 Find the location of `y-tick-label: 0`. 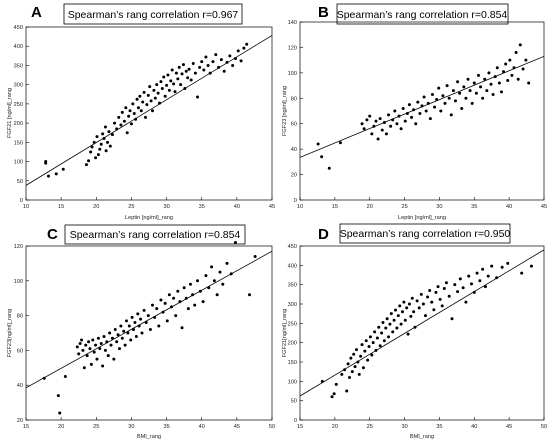

y-tick-label: 0 is located at coordinates (295, 201).